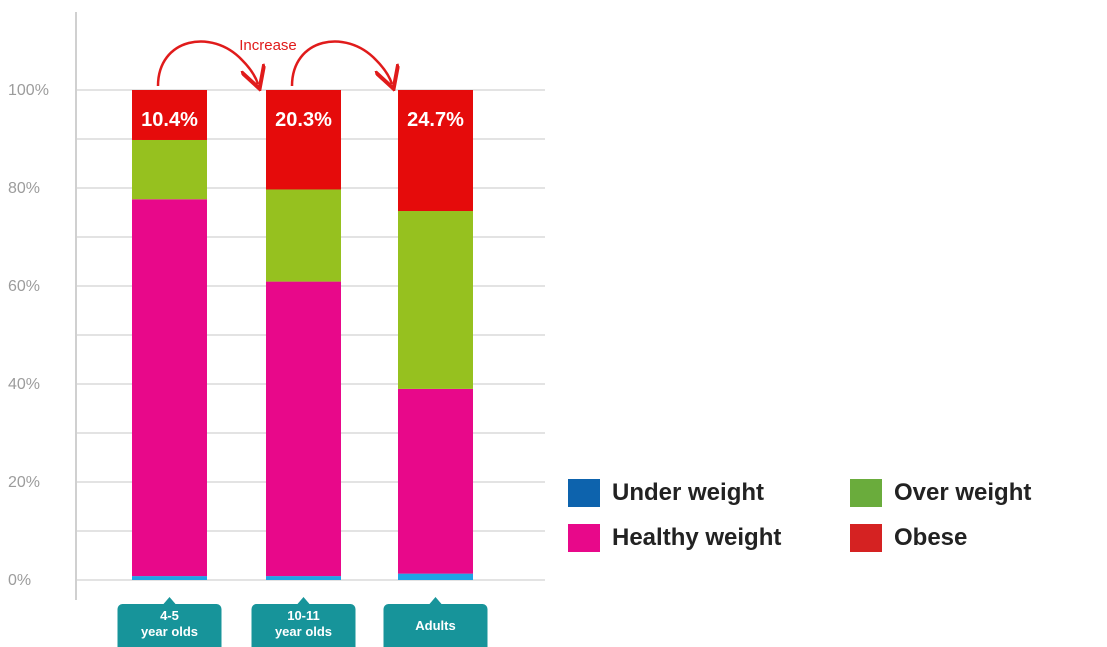  Describe the element at coordinates (697, 537) in the screenshot. I see `legend-label-healthy-weight: Healthy weight` at that location.